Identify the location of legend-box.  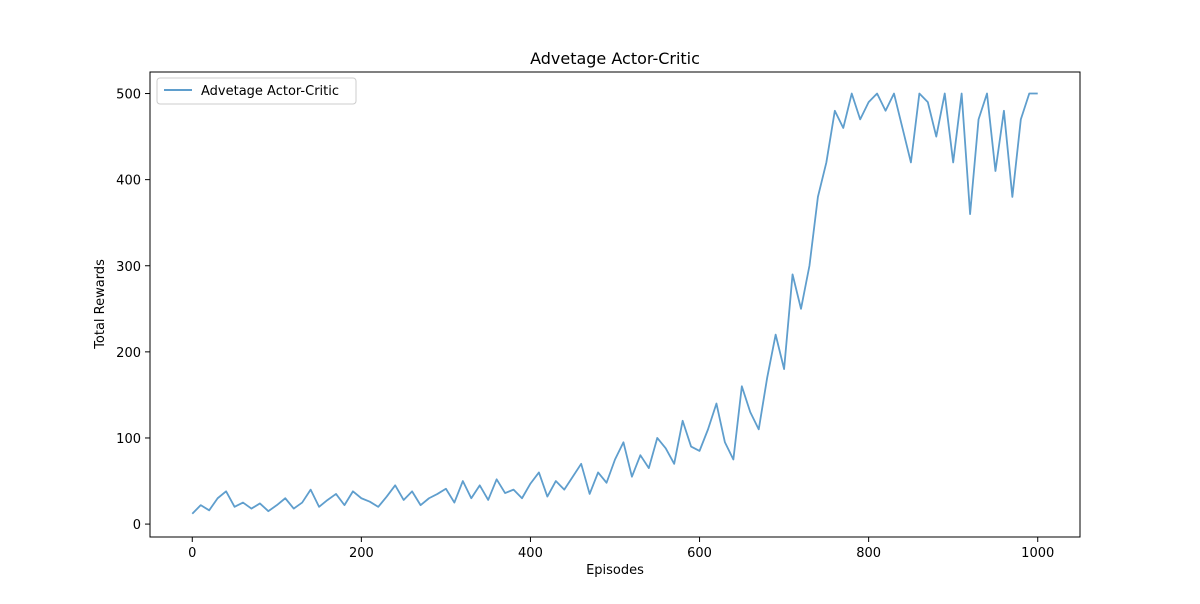
(256, 91).